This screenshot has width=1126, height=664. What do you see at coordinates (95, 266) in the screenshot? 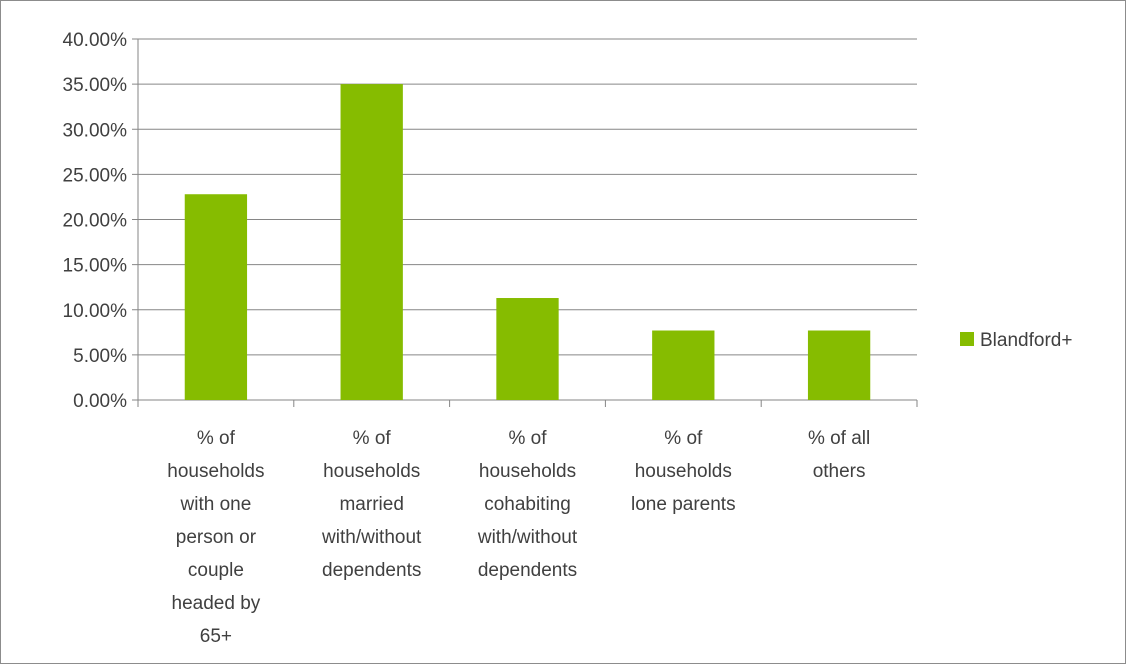
I see `y-tick-label: 15.00%` at bounding box center [95, 266].